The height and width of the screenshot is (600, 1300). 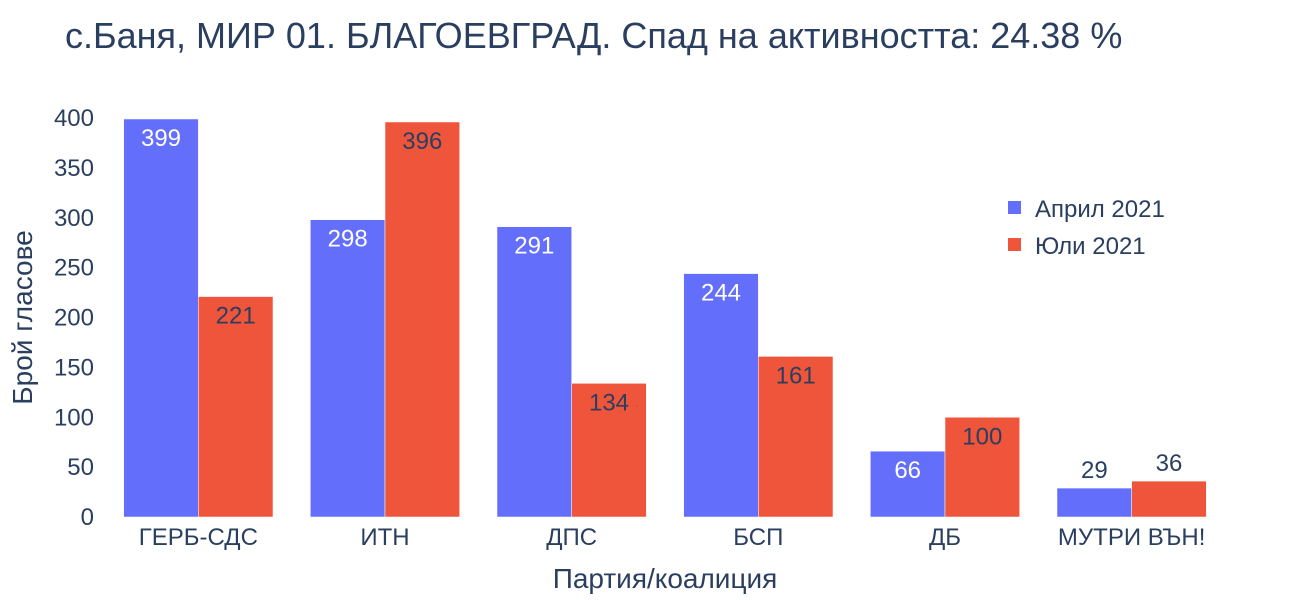 I want to click on y-tick-label: 0, so click(x=87, y=517).